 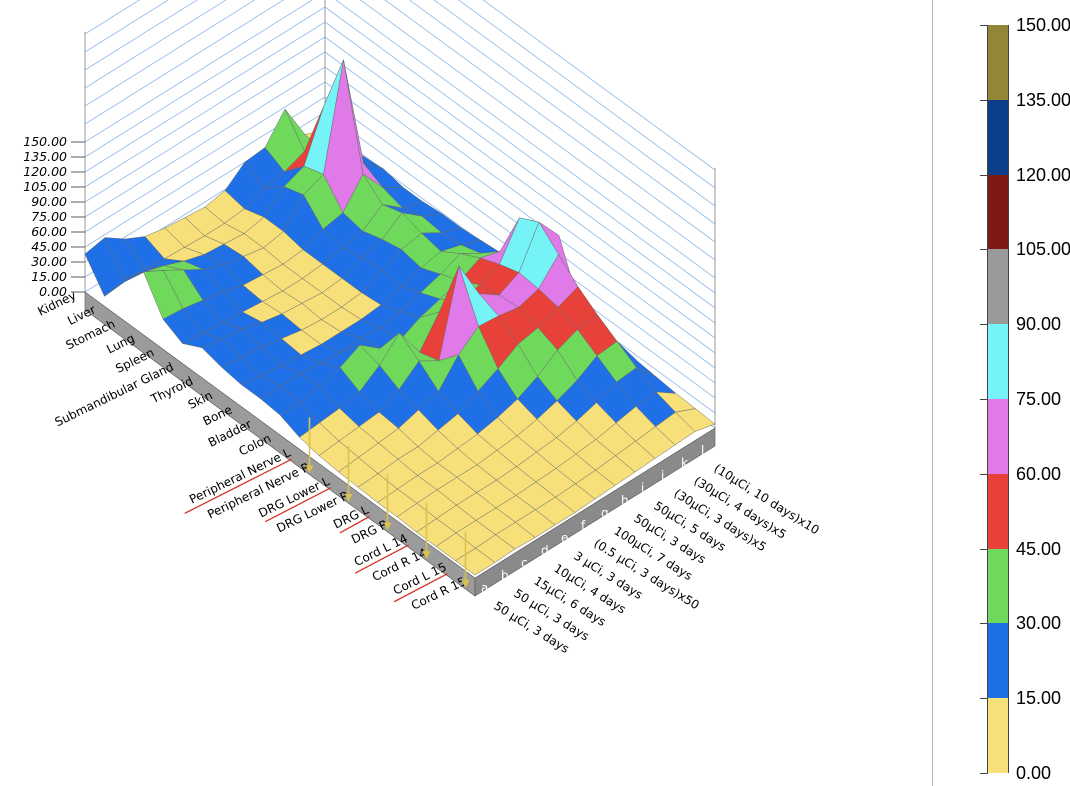 I want to click on group-letter: j, so click(x=662, y=476).